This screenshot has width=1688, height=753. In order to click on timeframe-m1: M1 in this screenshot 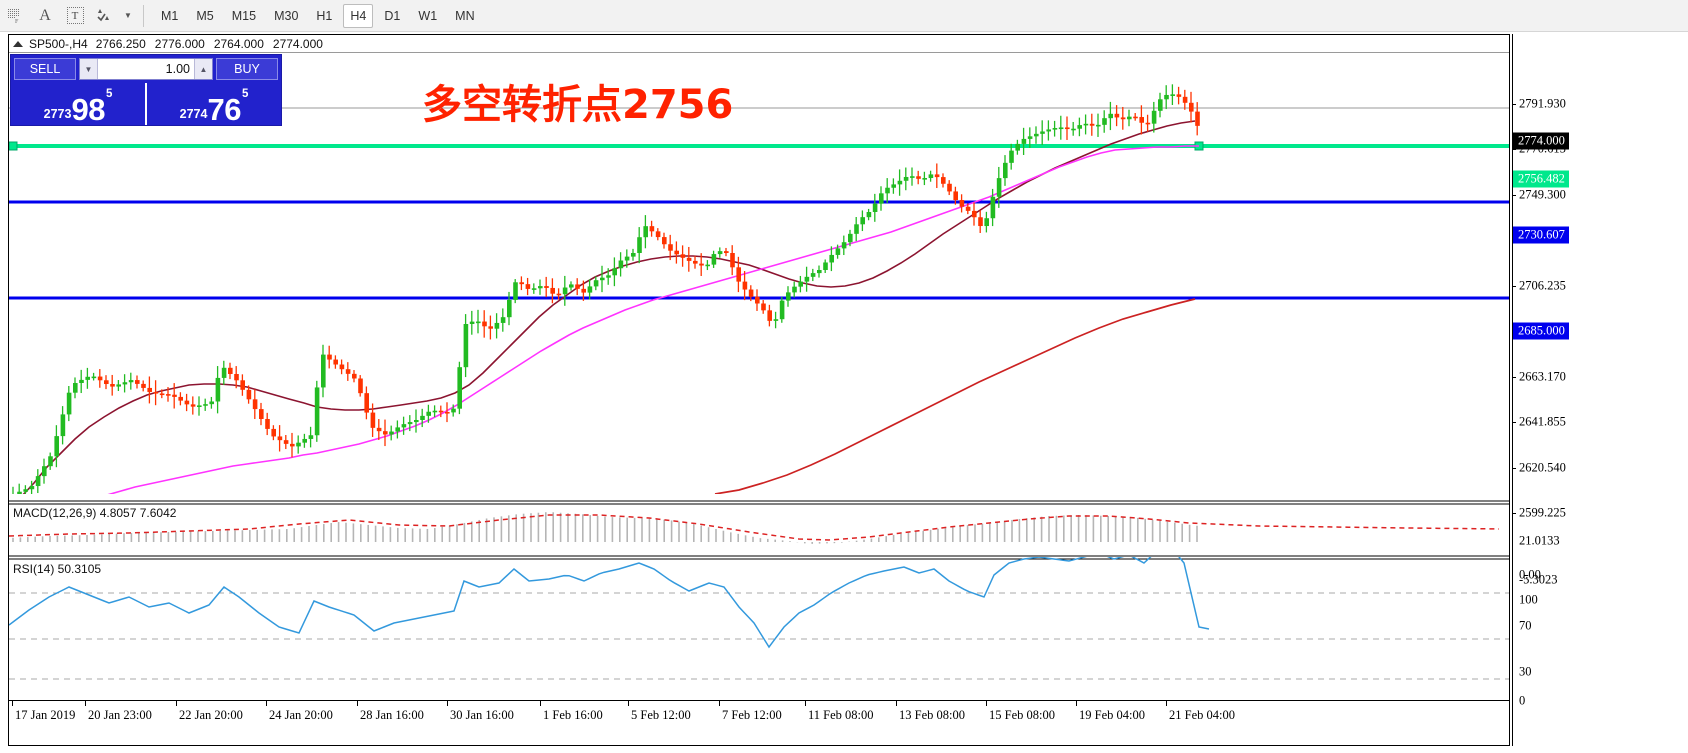, I will do `click(170, 15)`.